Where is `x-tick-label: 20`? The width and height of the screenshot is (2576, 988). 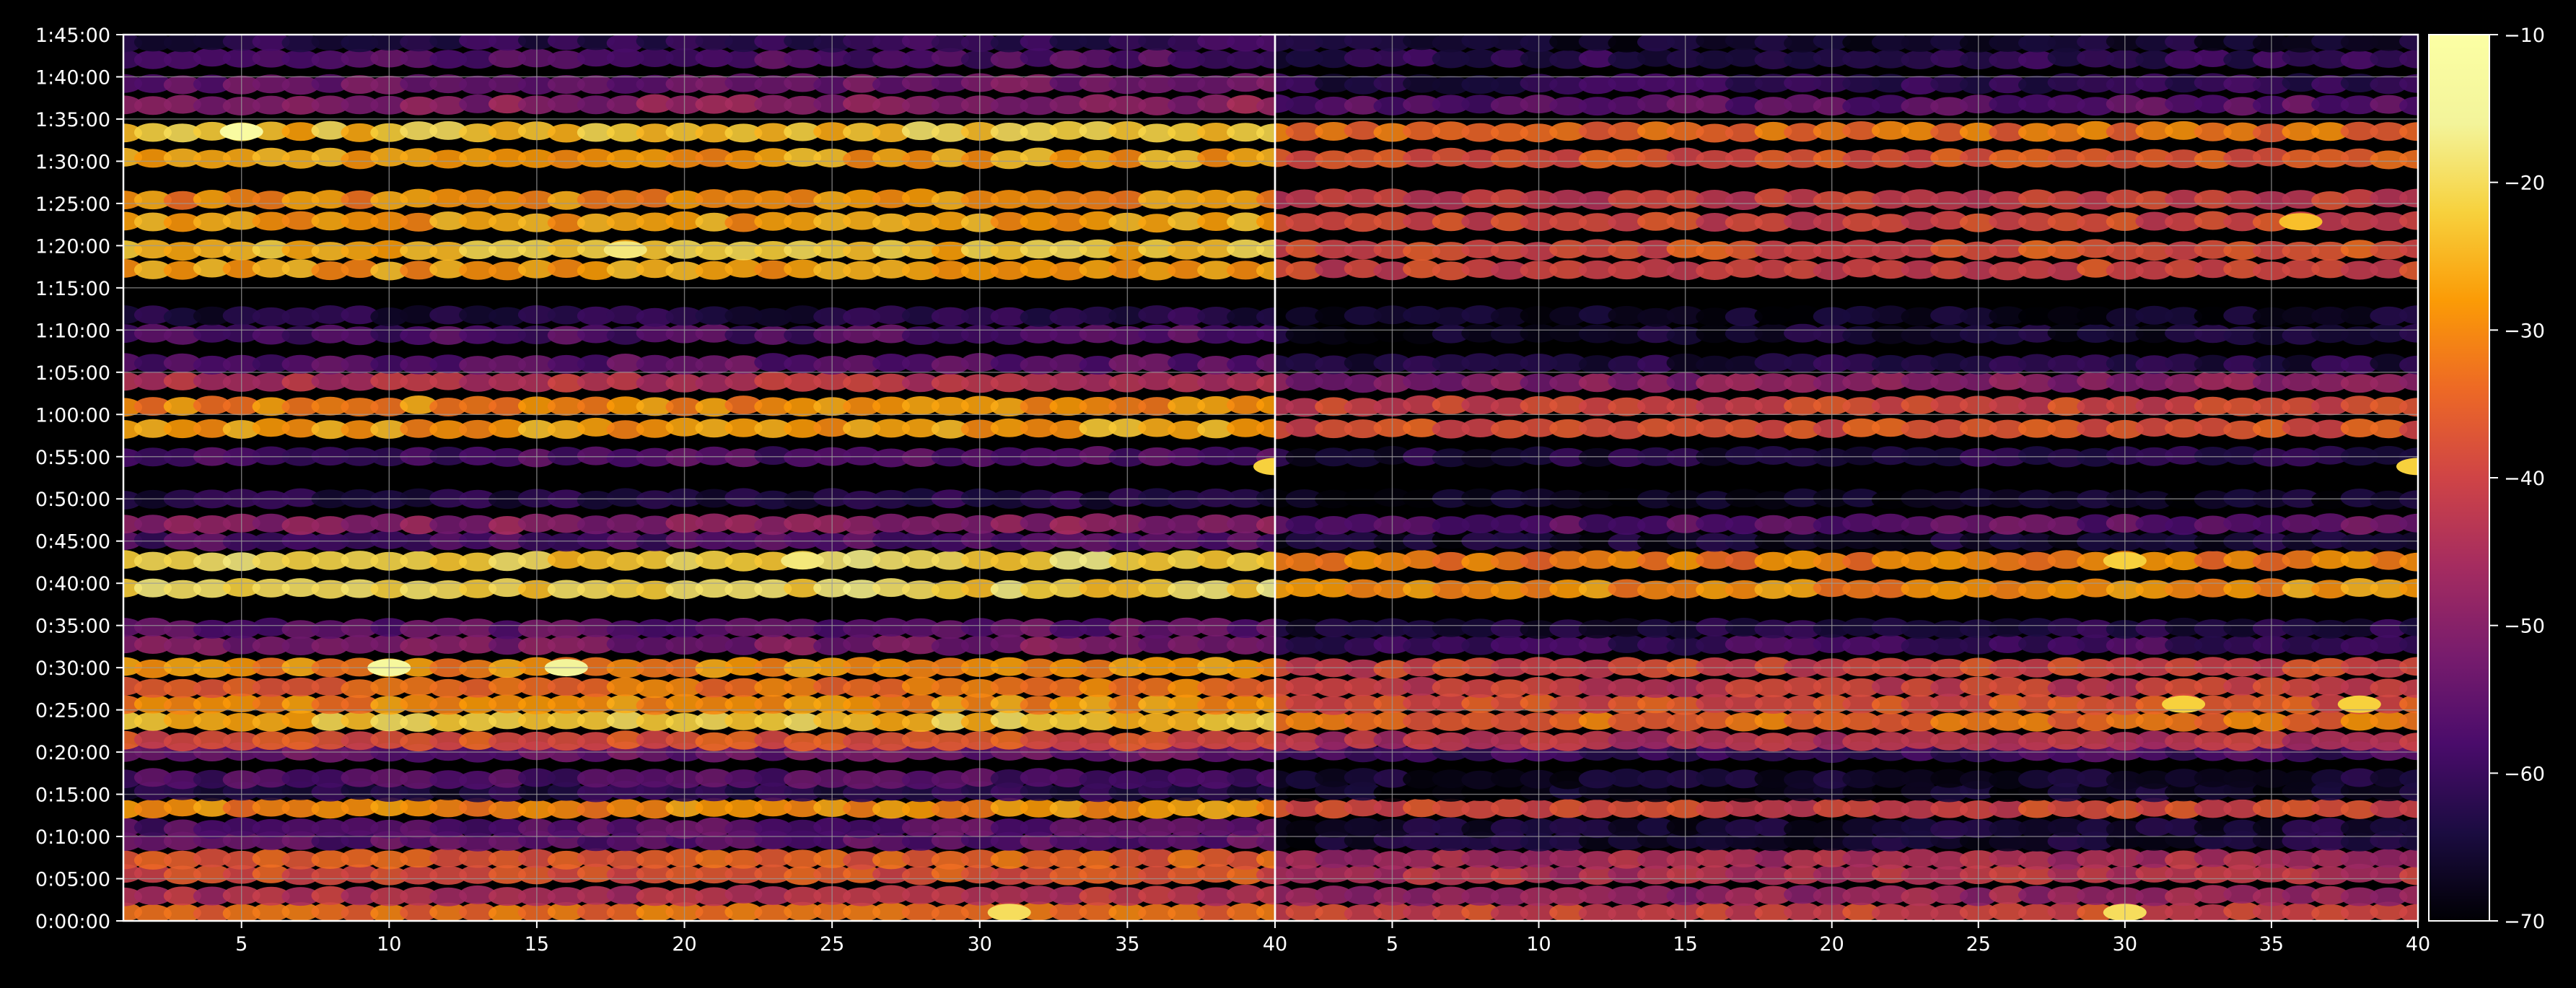 x-tick-label: 20 is located at coordinates (684, 944).